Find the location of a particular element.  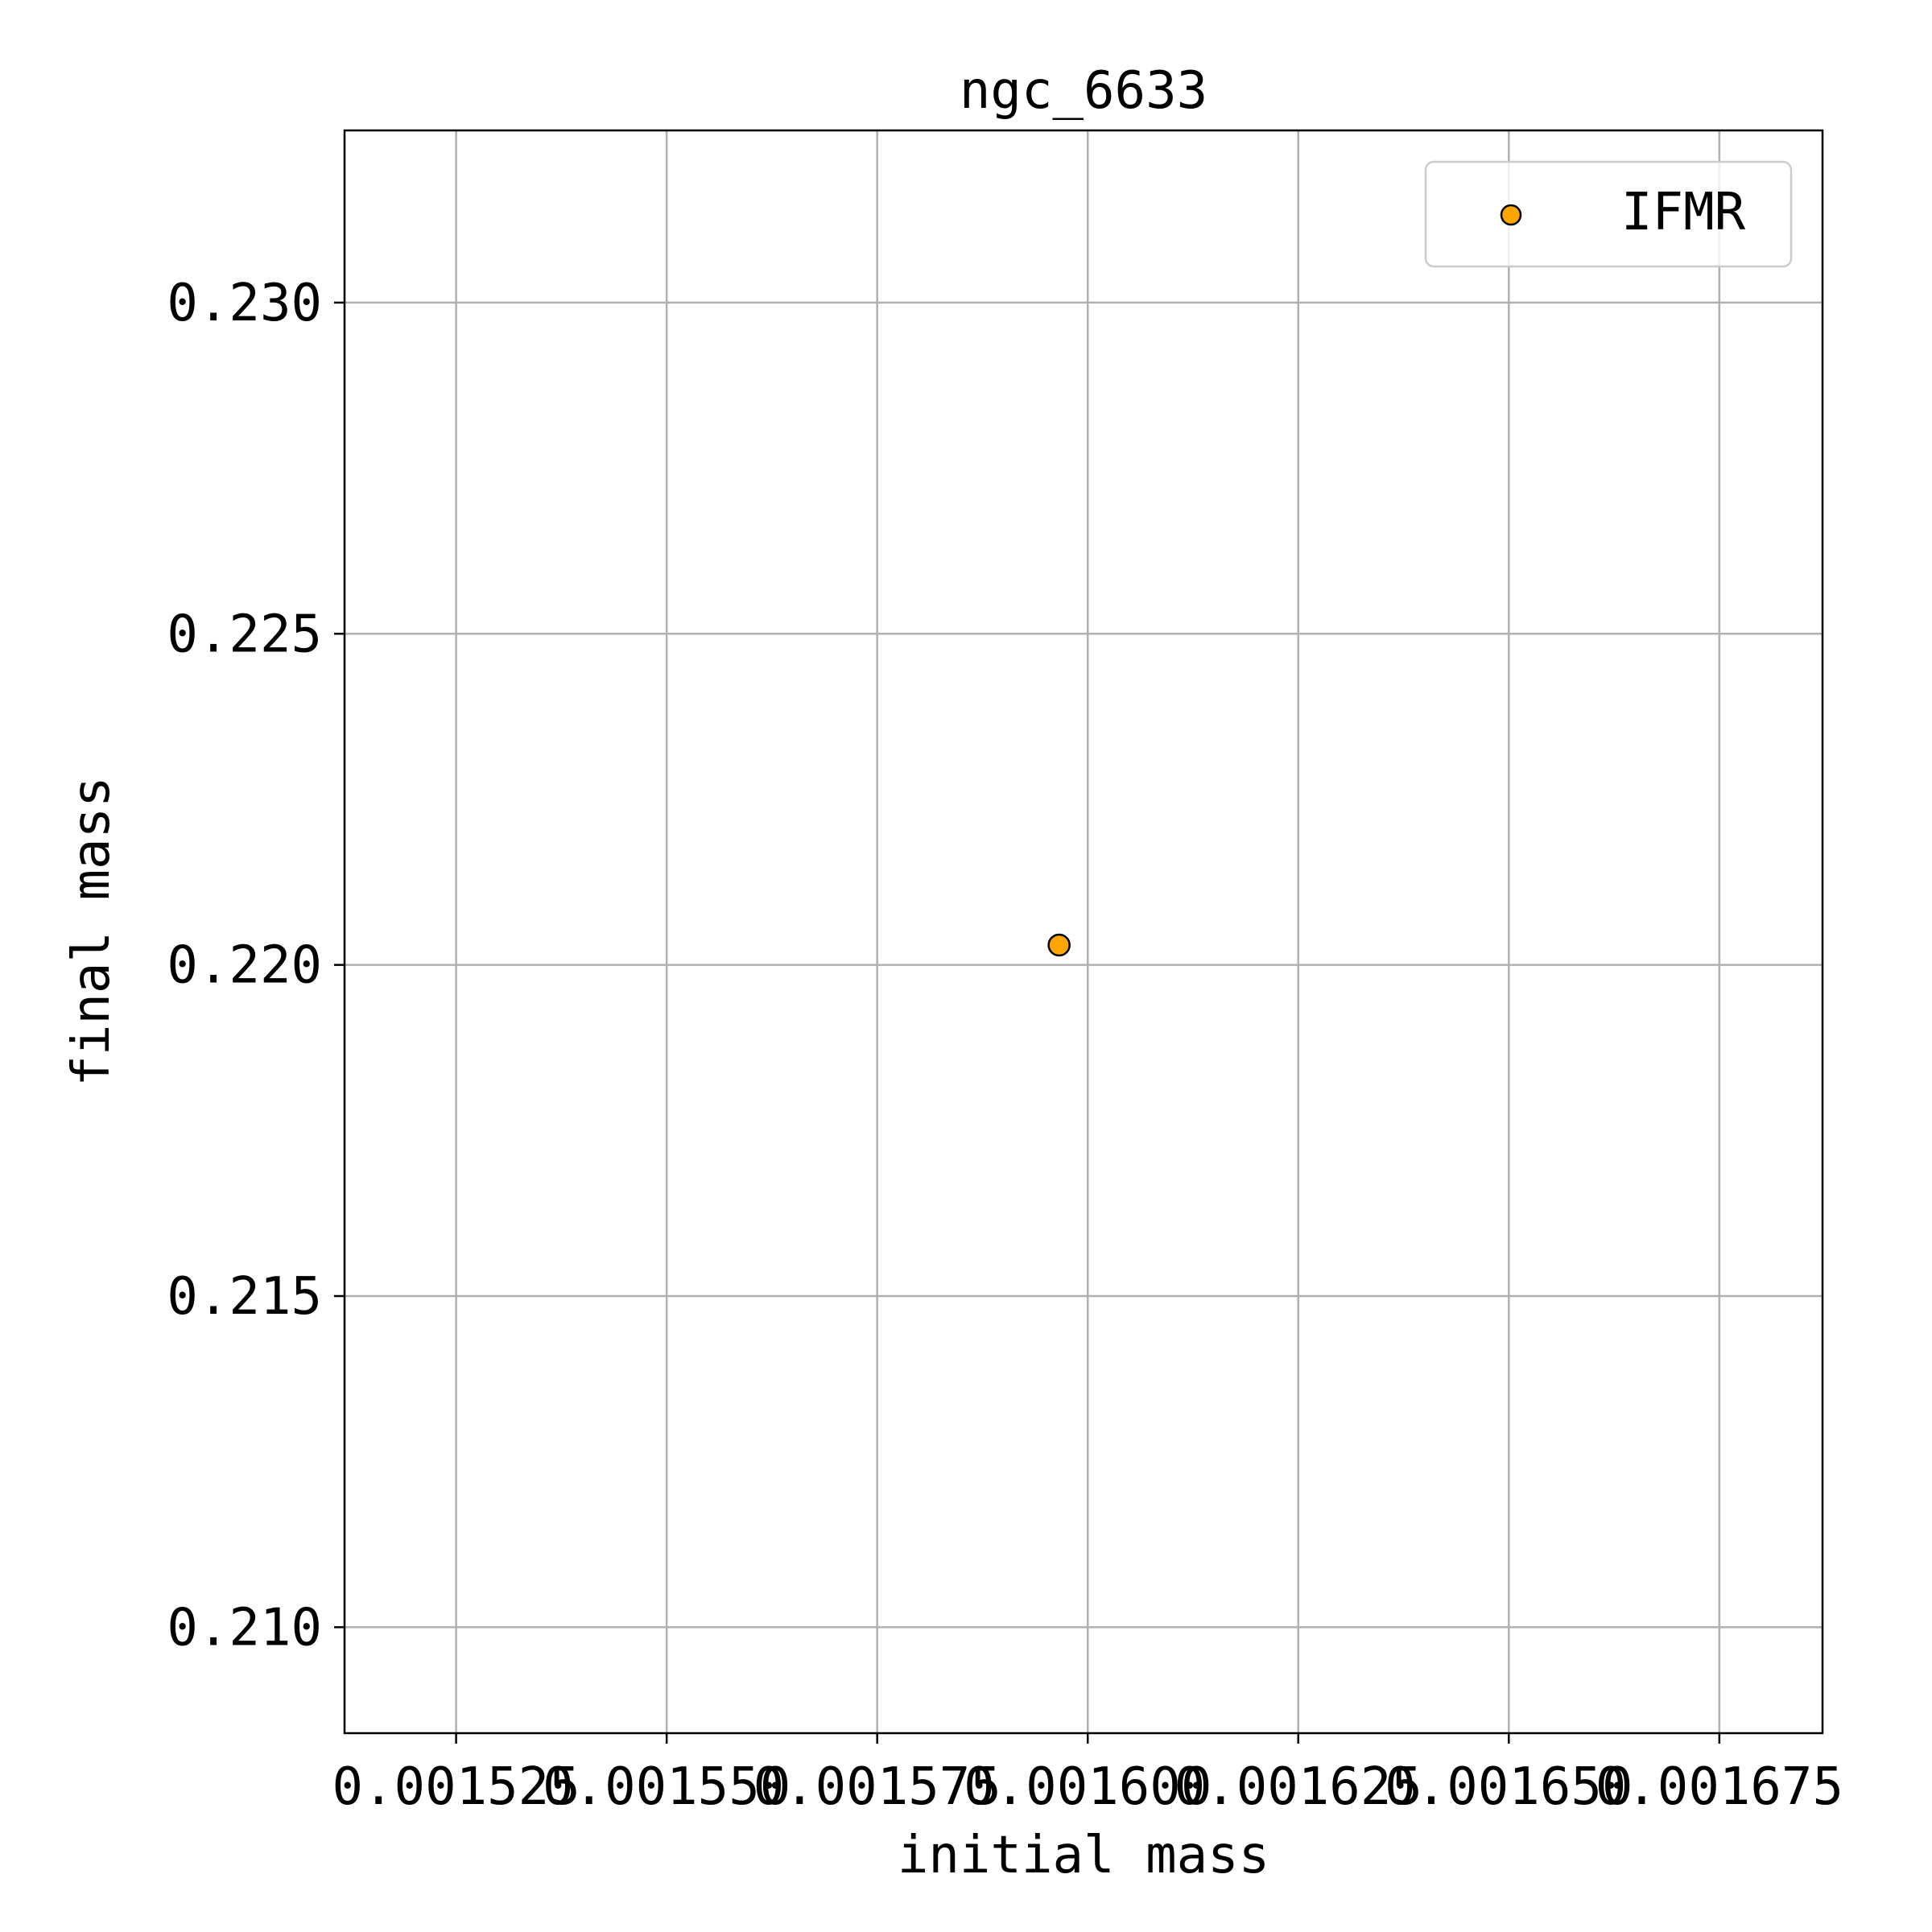

data-points is located at coordinates (1059, 945).